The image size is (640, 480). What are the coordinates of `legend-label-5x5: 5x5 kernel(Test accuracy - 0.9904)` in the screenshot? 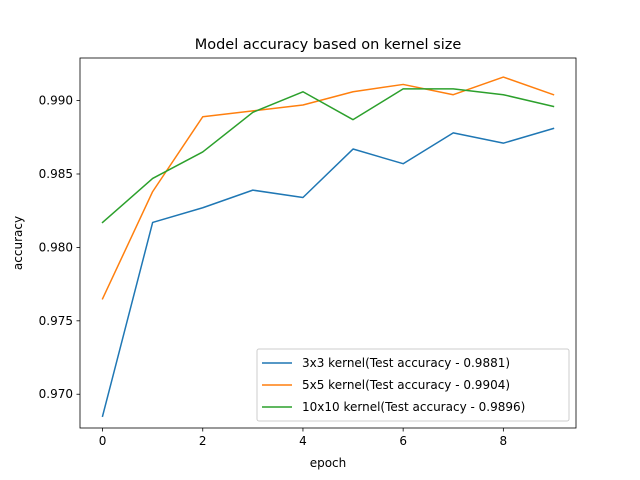 It's located at (406, 385).